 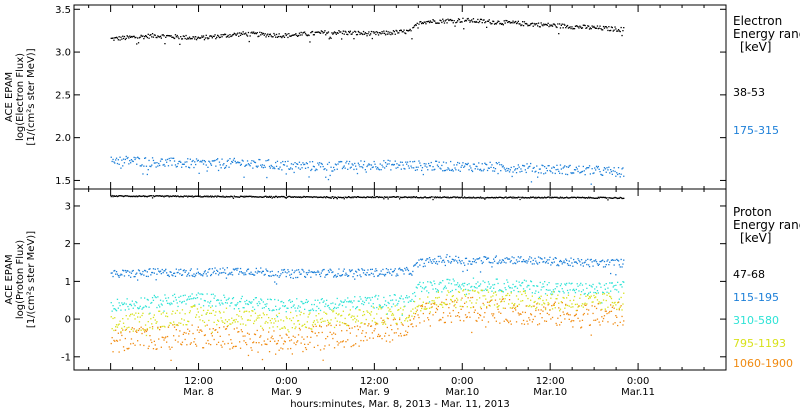 I want to click on x-tick-day-label: Mar. 9, so click(x=374, y=392).